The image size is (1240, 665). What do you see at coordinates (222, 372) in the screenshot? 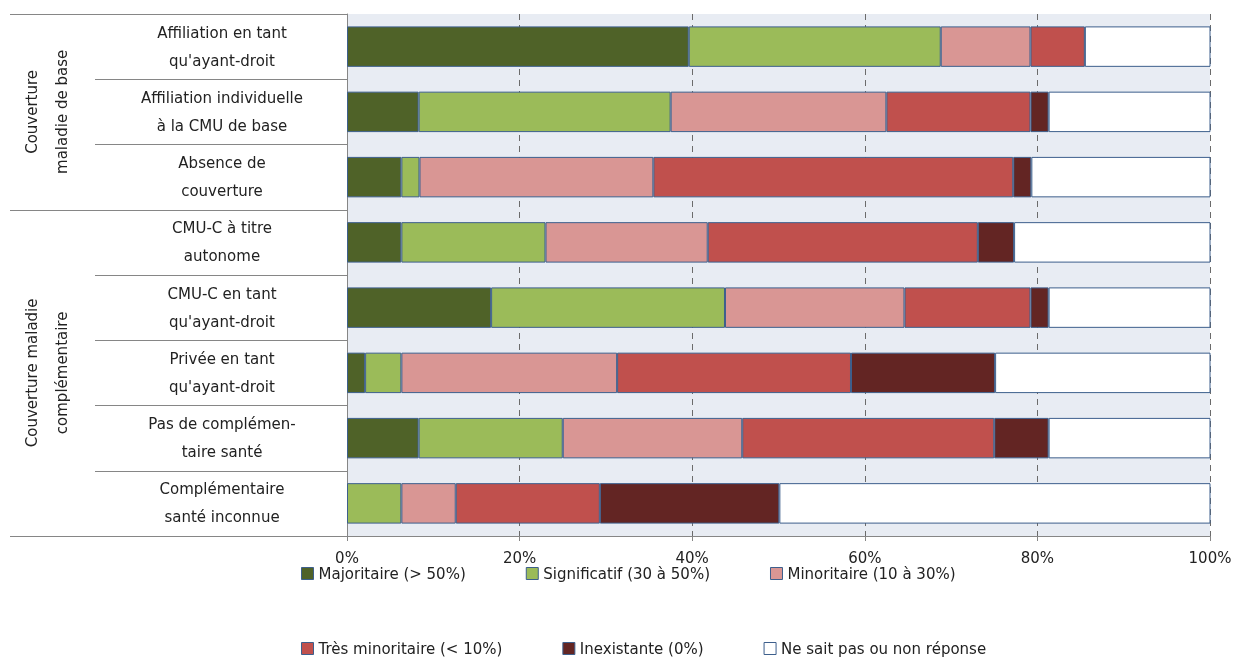
I see `y-tick-label: Privée en tant qu'ayant-droit` at bounding box center [222, 372].